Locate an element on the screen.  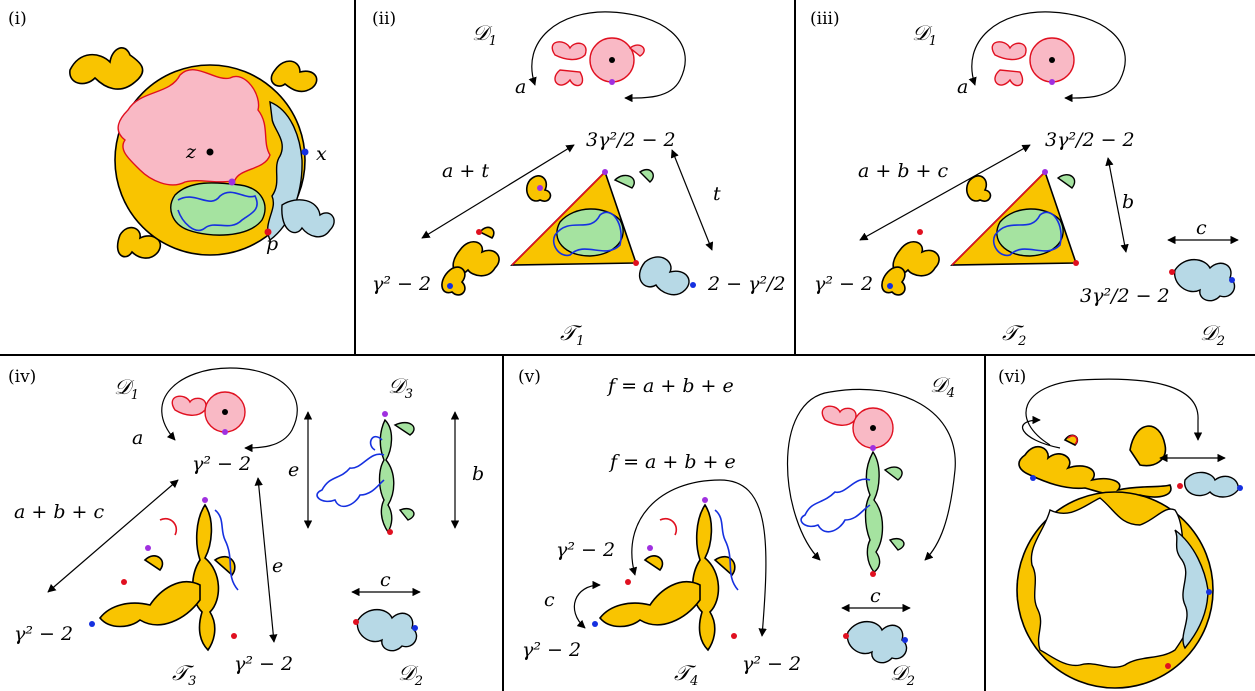
label-T1: 𝒯1 is located at coordinates (572, 335).